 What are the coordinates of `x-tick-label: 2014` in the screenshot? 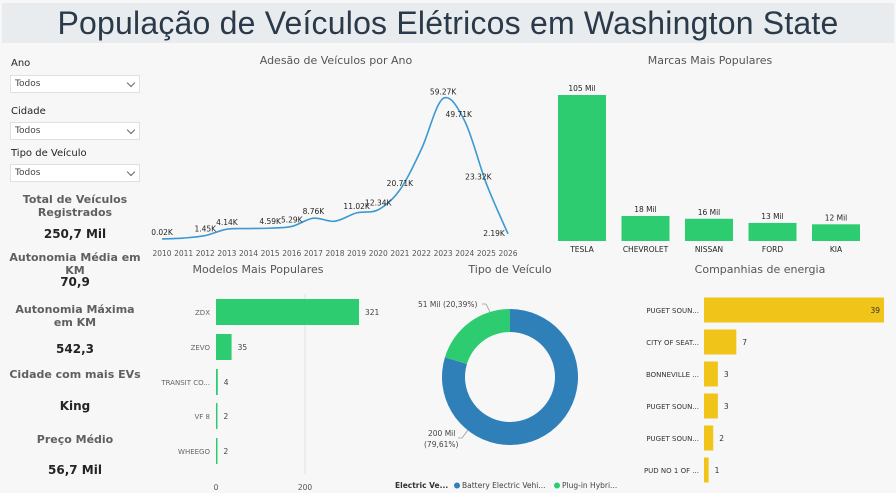 It's located at (248, 253).